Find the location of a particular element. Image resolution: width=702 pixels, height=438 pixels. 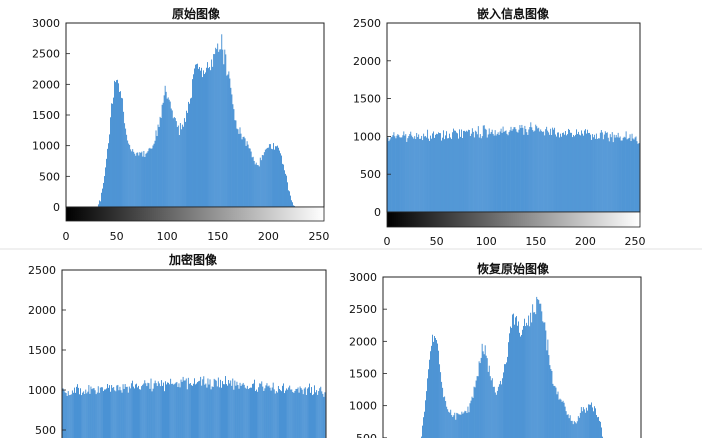

y-tick-label: 2500 is located at coordinates (363, 309).